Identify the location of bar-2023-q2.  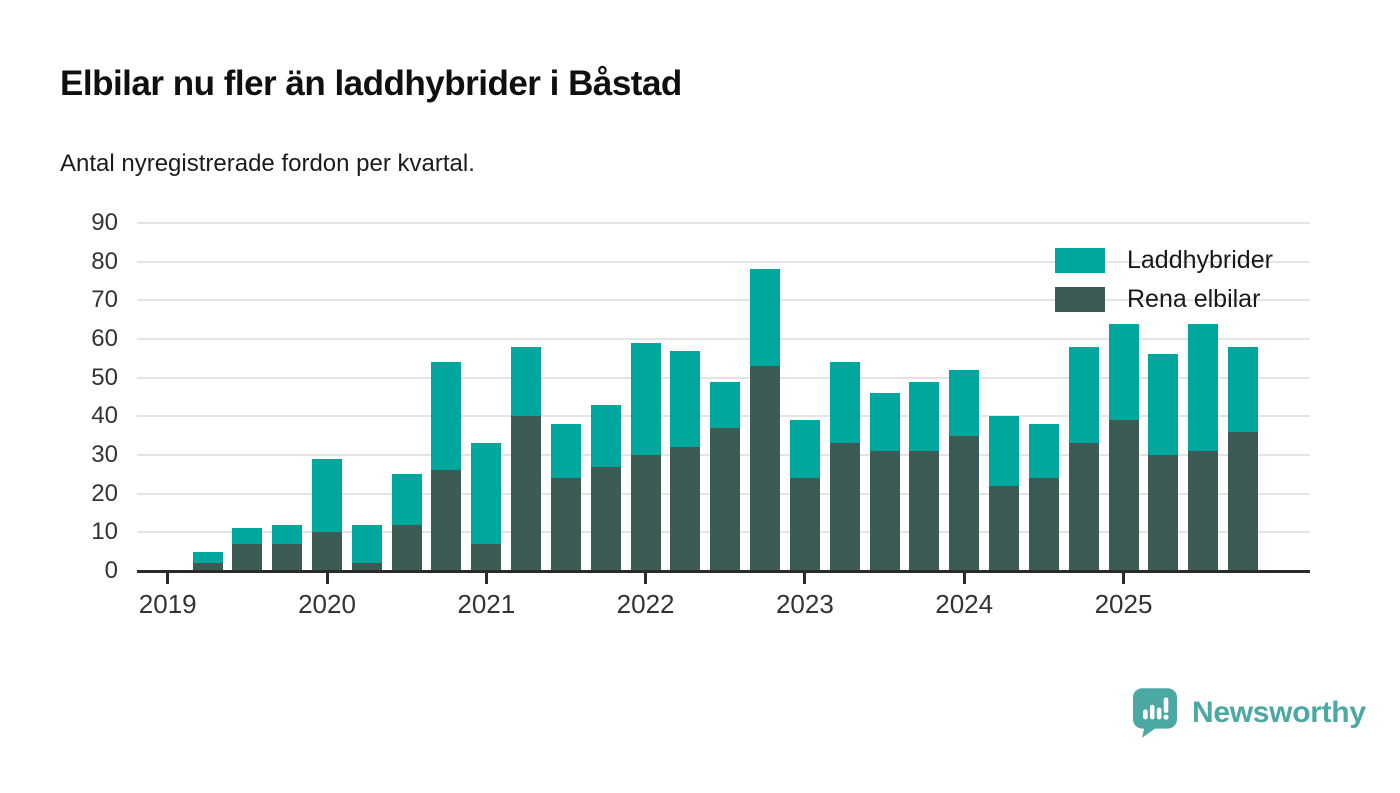
(844, 466).